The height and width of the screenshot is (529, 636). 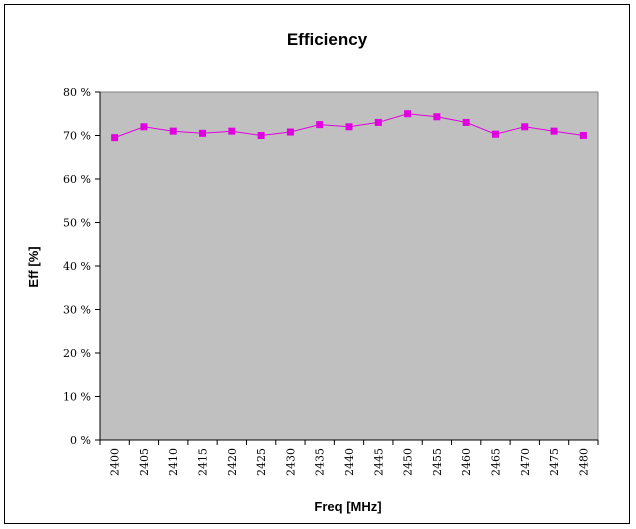 What do you see at coordinates (77, 397) in the screenshot?
I see `y-tick-label: 10 %` at bounding box center [77, 397].